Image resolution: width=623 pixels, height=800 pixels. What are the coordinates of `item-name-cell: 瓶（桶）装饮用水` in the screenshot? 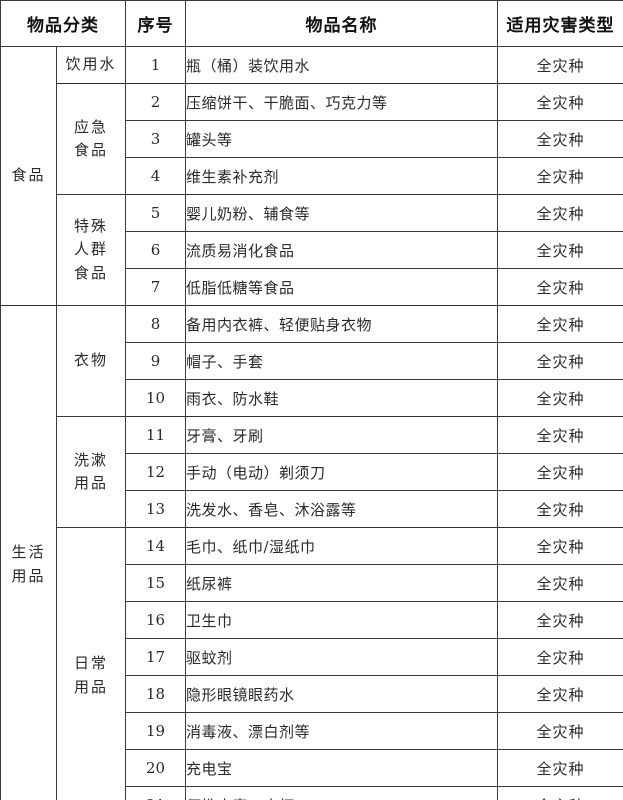 It's located at (341, 65).